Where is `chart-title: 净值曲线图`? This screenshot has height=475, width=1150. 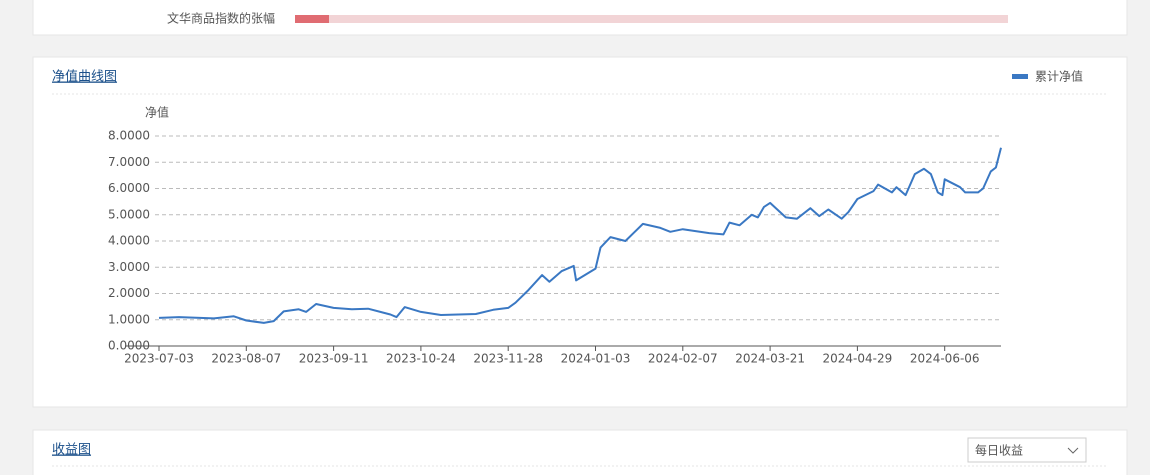 chart-title: 净值曲线图 is located at coordinates (84, 77).